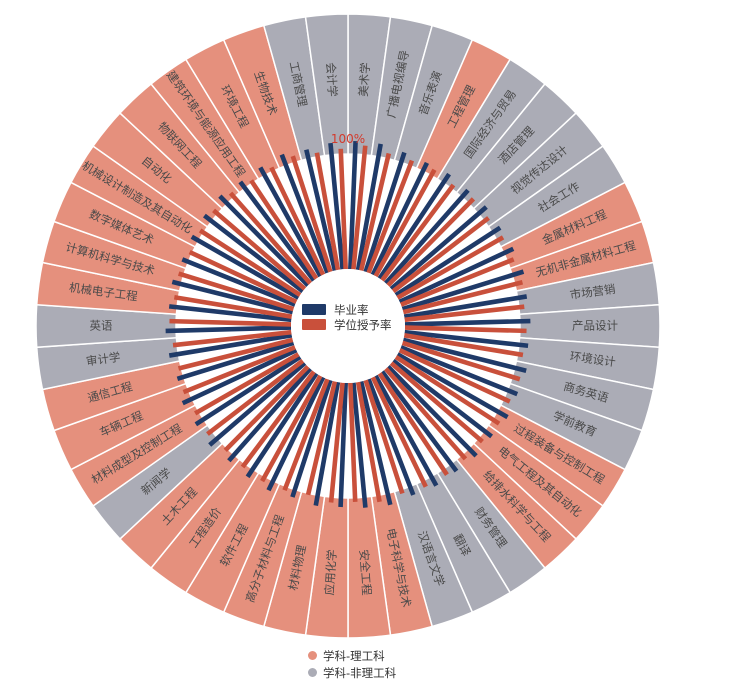 The width and height of the screenshot is (735, 697). What do you see at coordinates (314, 309) in the screenshot?
I see `legend-swatch-graduation` at bounding box center [314, 309].